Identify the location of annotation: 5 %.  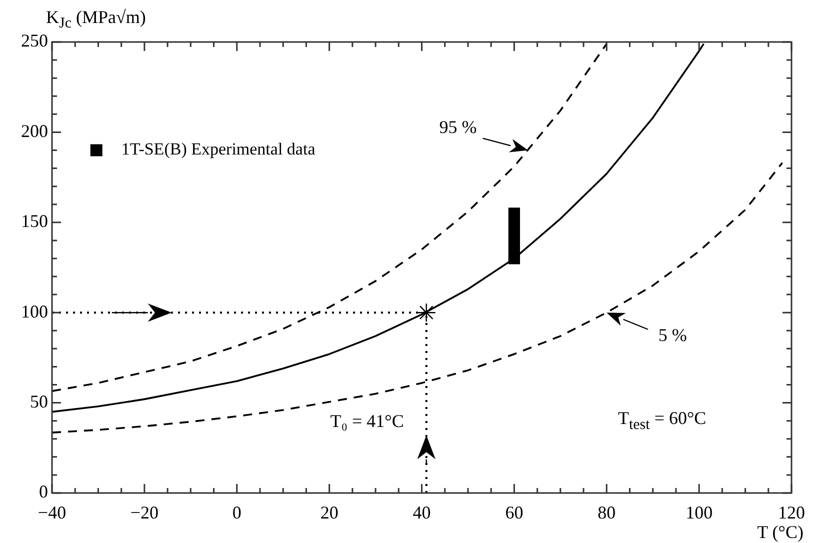
(672, 334).